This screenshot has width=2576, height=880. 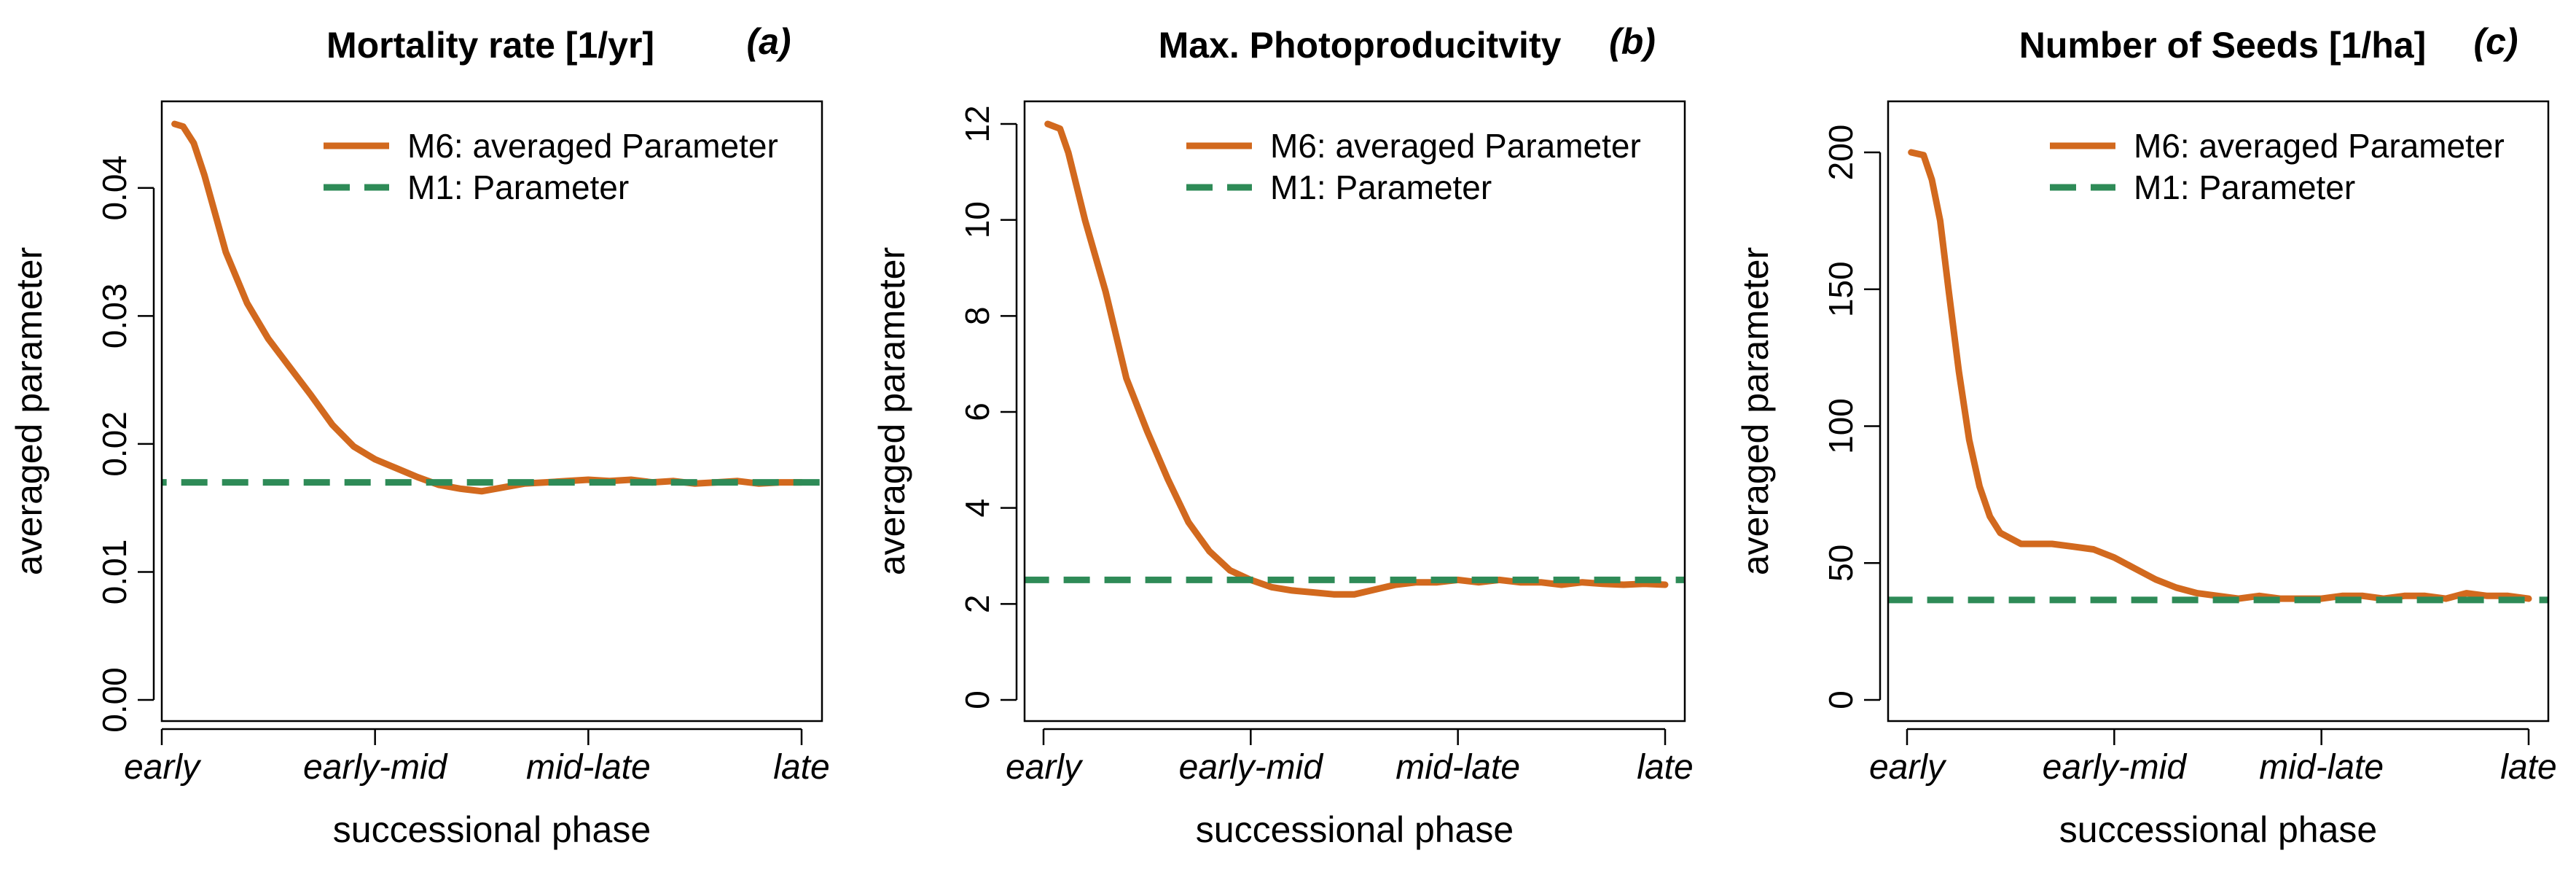 What do you see at coordinates (1632, 42) in the screenshot?
I see `panel-label: (b)` at bounding box center [1632, 42].